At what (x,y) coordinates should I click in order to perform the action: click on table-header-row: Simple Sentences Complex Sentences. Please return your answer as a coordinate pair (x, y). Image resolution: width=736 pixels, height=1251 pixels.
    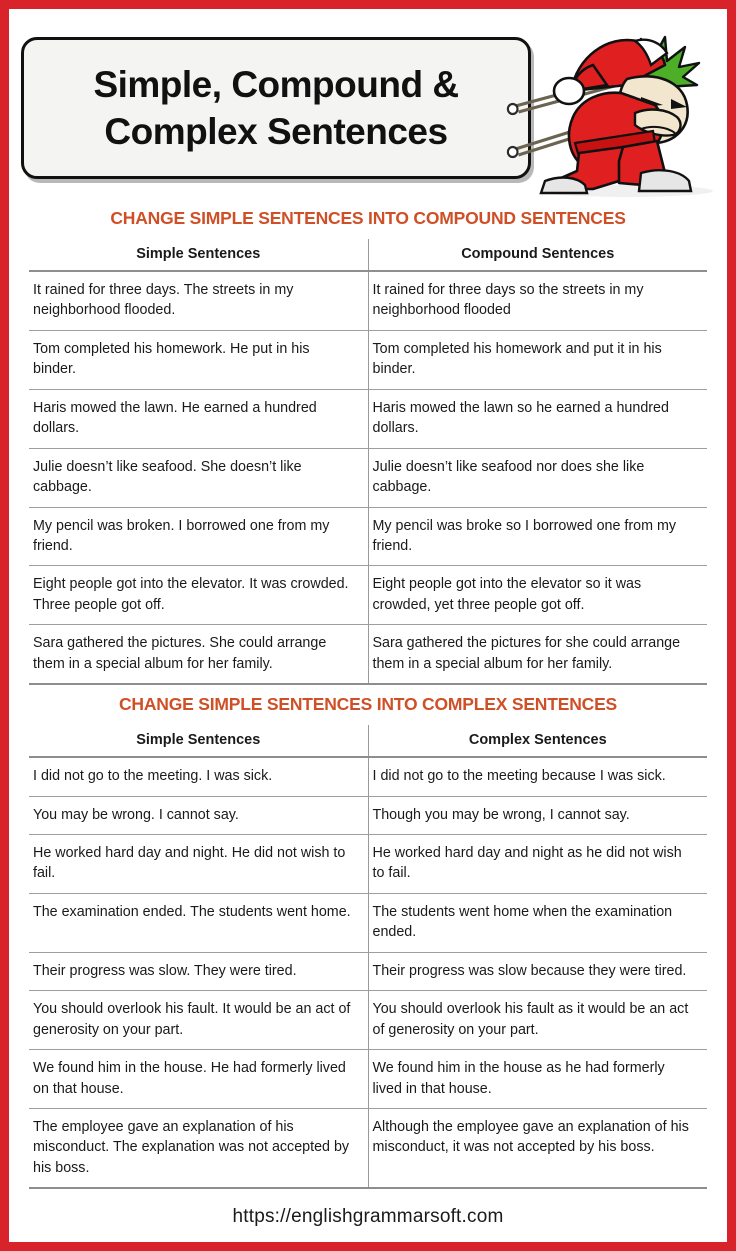
    Looking at the image, I should click on (368, 742).